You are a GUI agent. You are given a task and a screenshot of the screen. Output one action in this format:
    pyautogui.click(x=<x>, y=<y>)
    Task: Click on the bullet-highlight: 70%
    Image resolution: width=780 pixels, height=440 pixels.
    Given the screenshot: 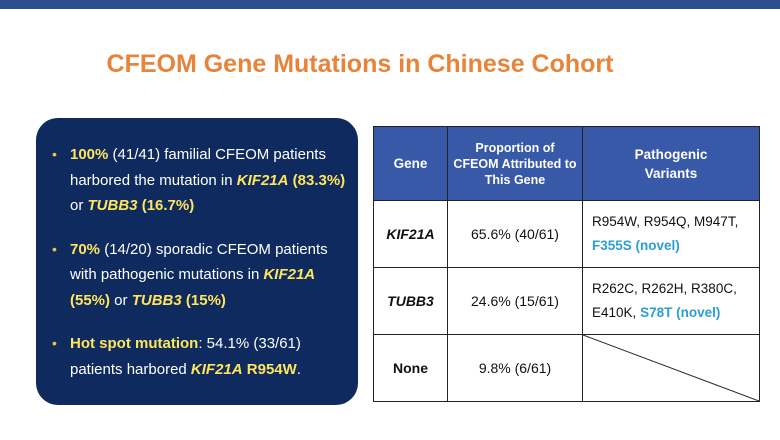 What is the action you would take?
    pyautogui.click(x=85, y=249)
    